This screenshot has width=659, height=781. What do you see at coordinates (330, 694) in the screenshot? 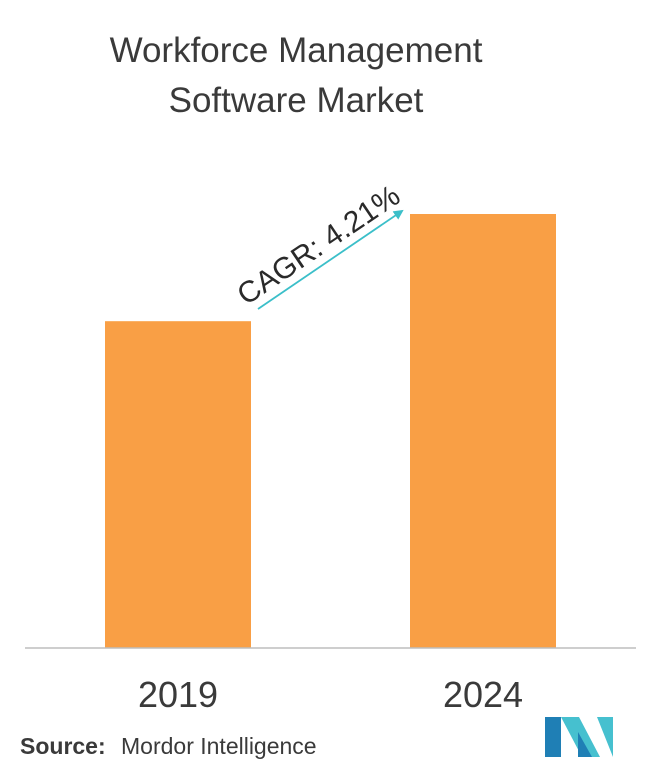
I see `x-tick-labels: 2019 2024` at bounding box center [330, 694].